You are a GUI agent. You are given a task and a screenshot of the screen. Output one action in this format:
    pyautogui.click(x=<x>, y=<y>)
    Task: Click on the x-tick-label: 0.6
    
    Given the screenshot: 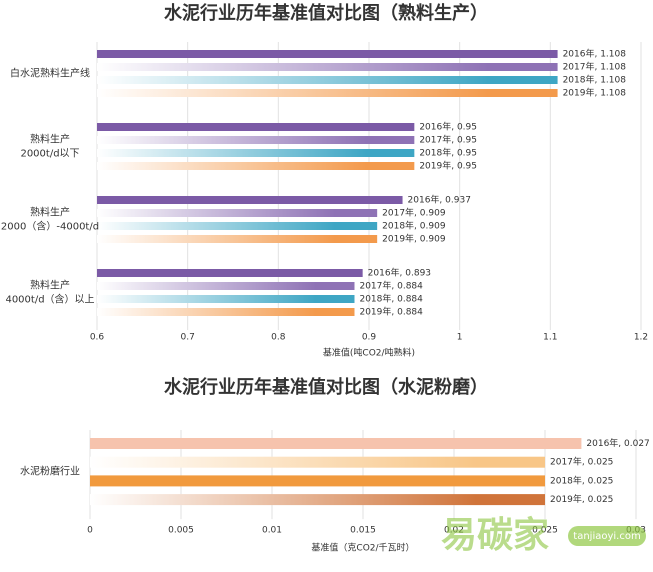 What is the action you would take?
    pyautogui.click(x=97, y=338)
    